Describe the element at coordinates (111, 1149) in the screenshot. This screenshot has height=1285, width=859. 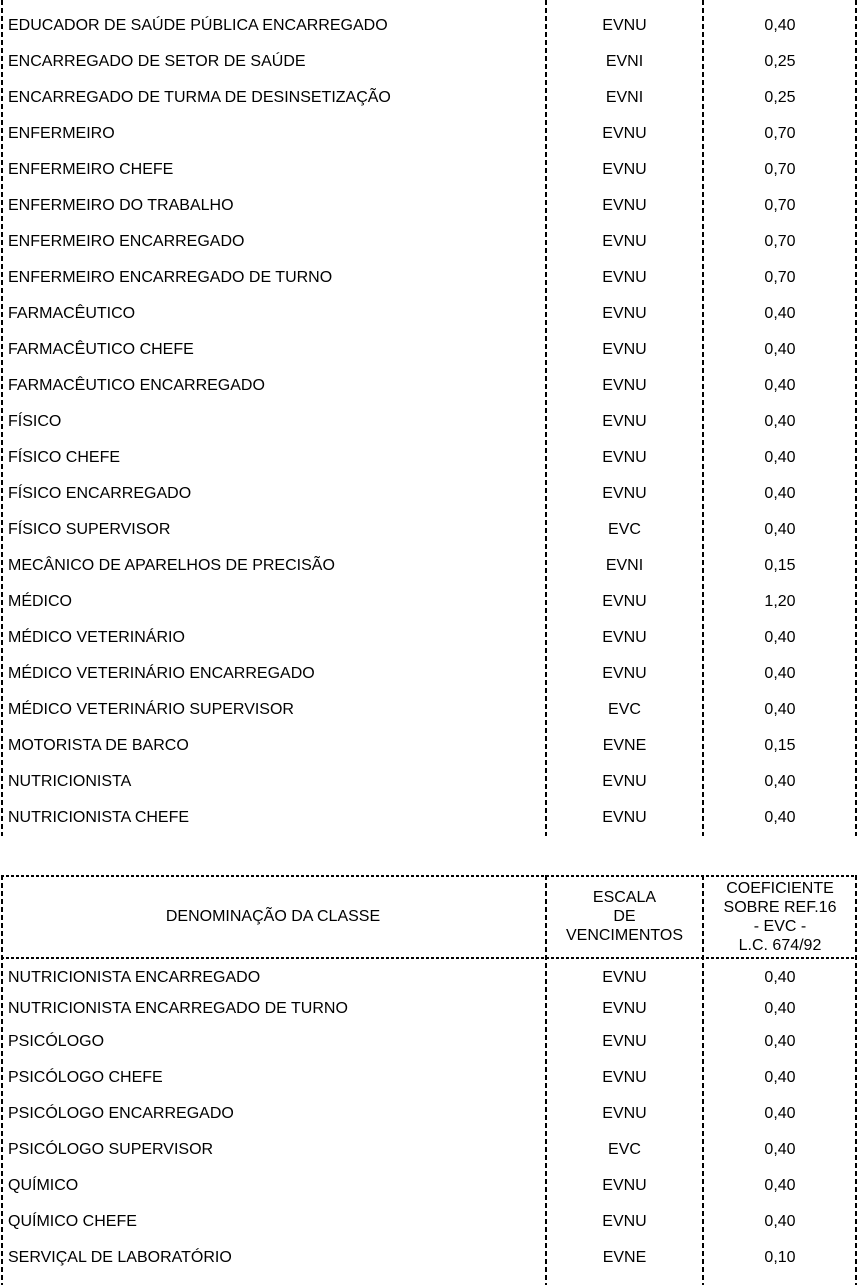
I see `class-name-cell: PSICÓLOGO SUPERVISOR` at that location.